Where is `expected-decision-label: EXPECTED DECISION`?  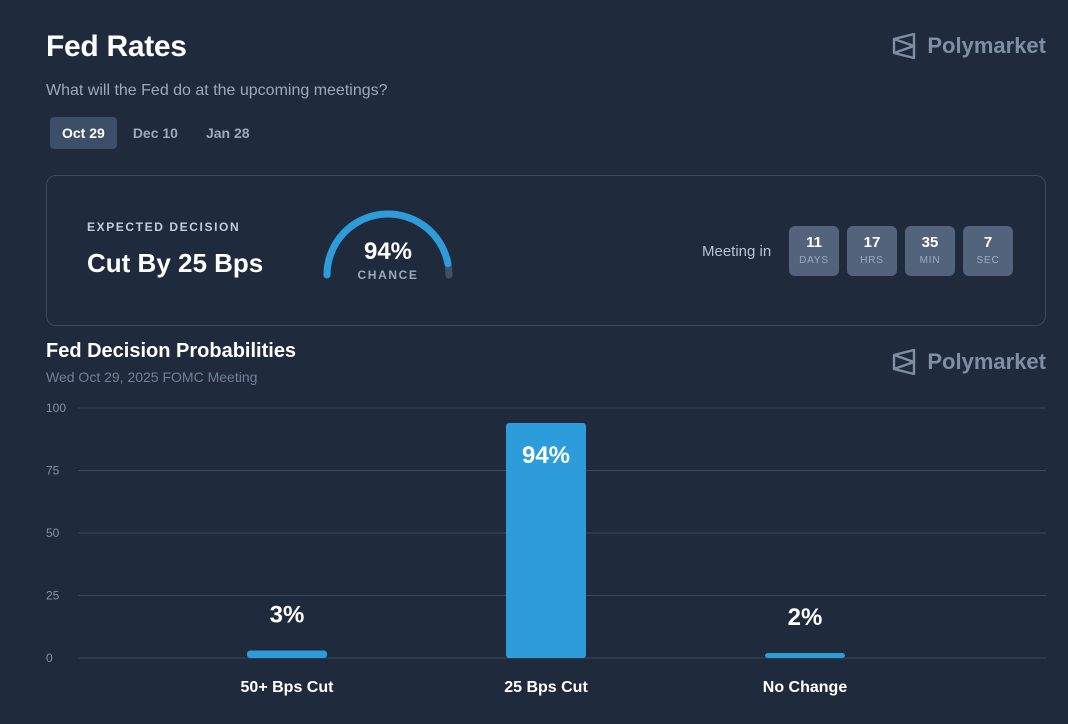 expected-decision-label: EXPECTED DECISION is located at coordinates (164, 227).